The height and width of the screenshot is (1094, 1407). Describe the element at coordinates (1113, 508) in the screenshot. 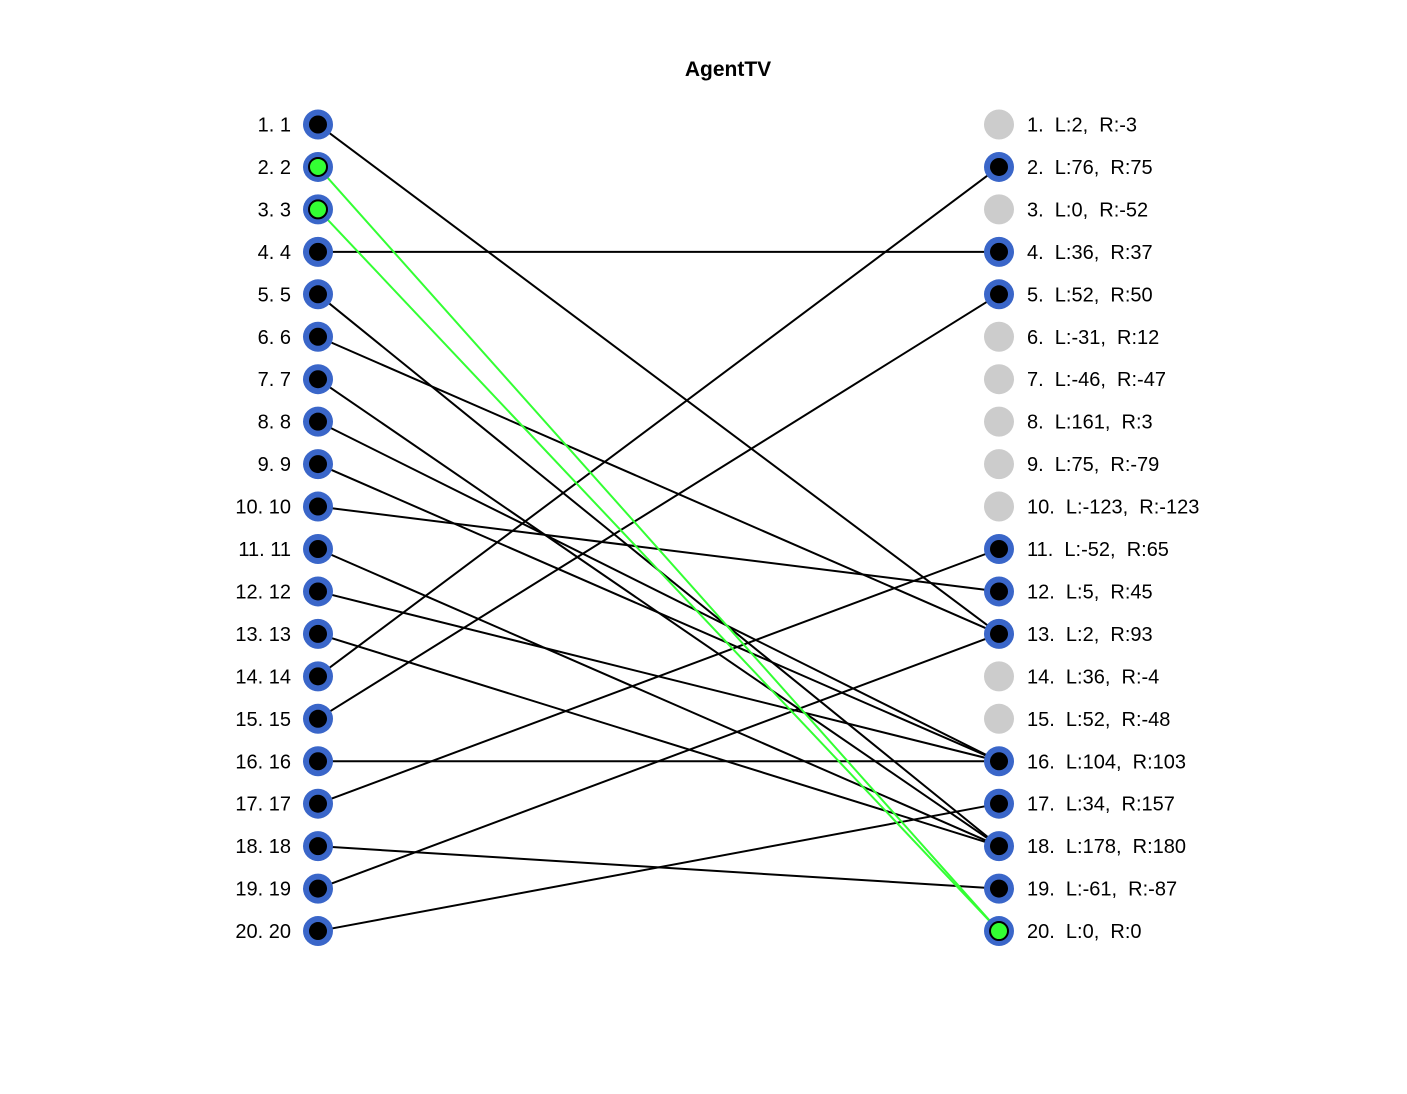

I see `right-node-label: 10. L:-123, R:-123` at that location.